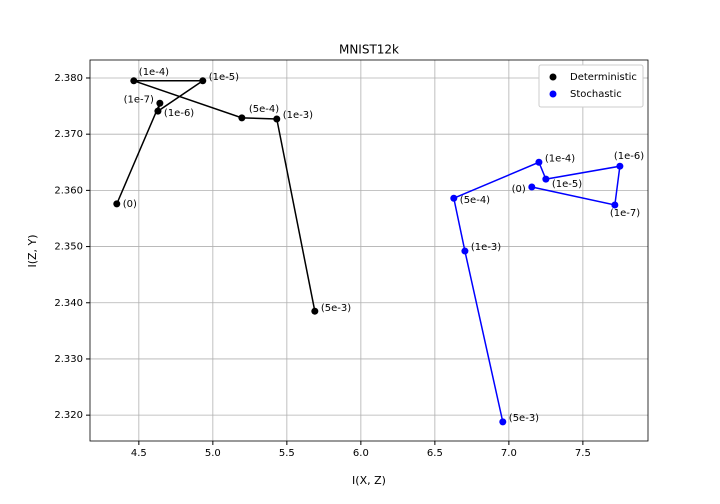 The height and width of the screenshot is (504, 720). Describe the element at coordinates (369, 480) in the screenshot. I see `x-axis-label: I(X, Z)` at that location.